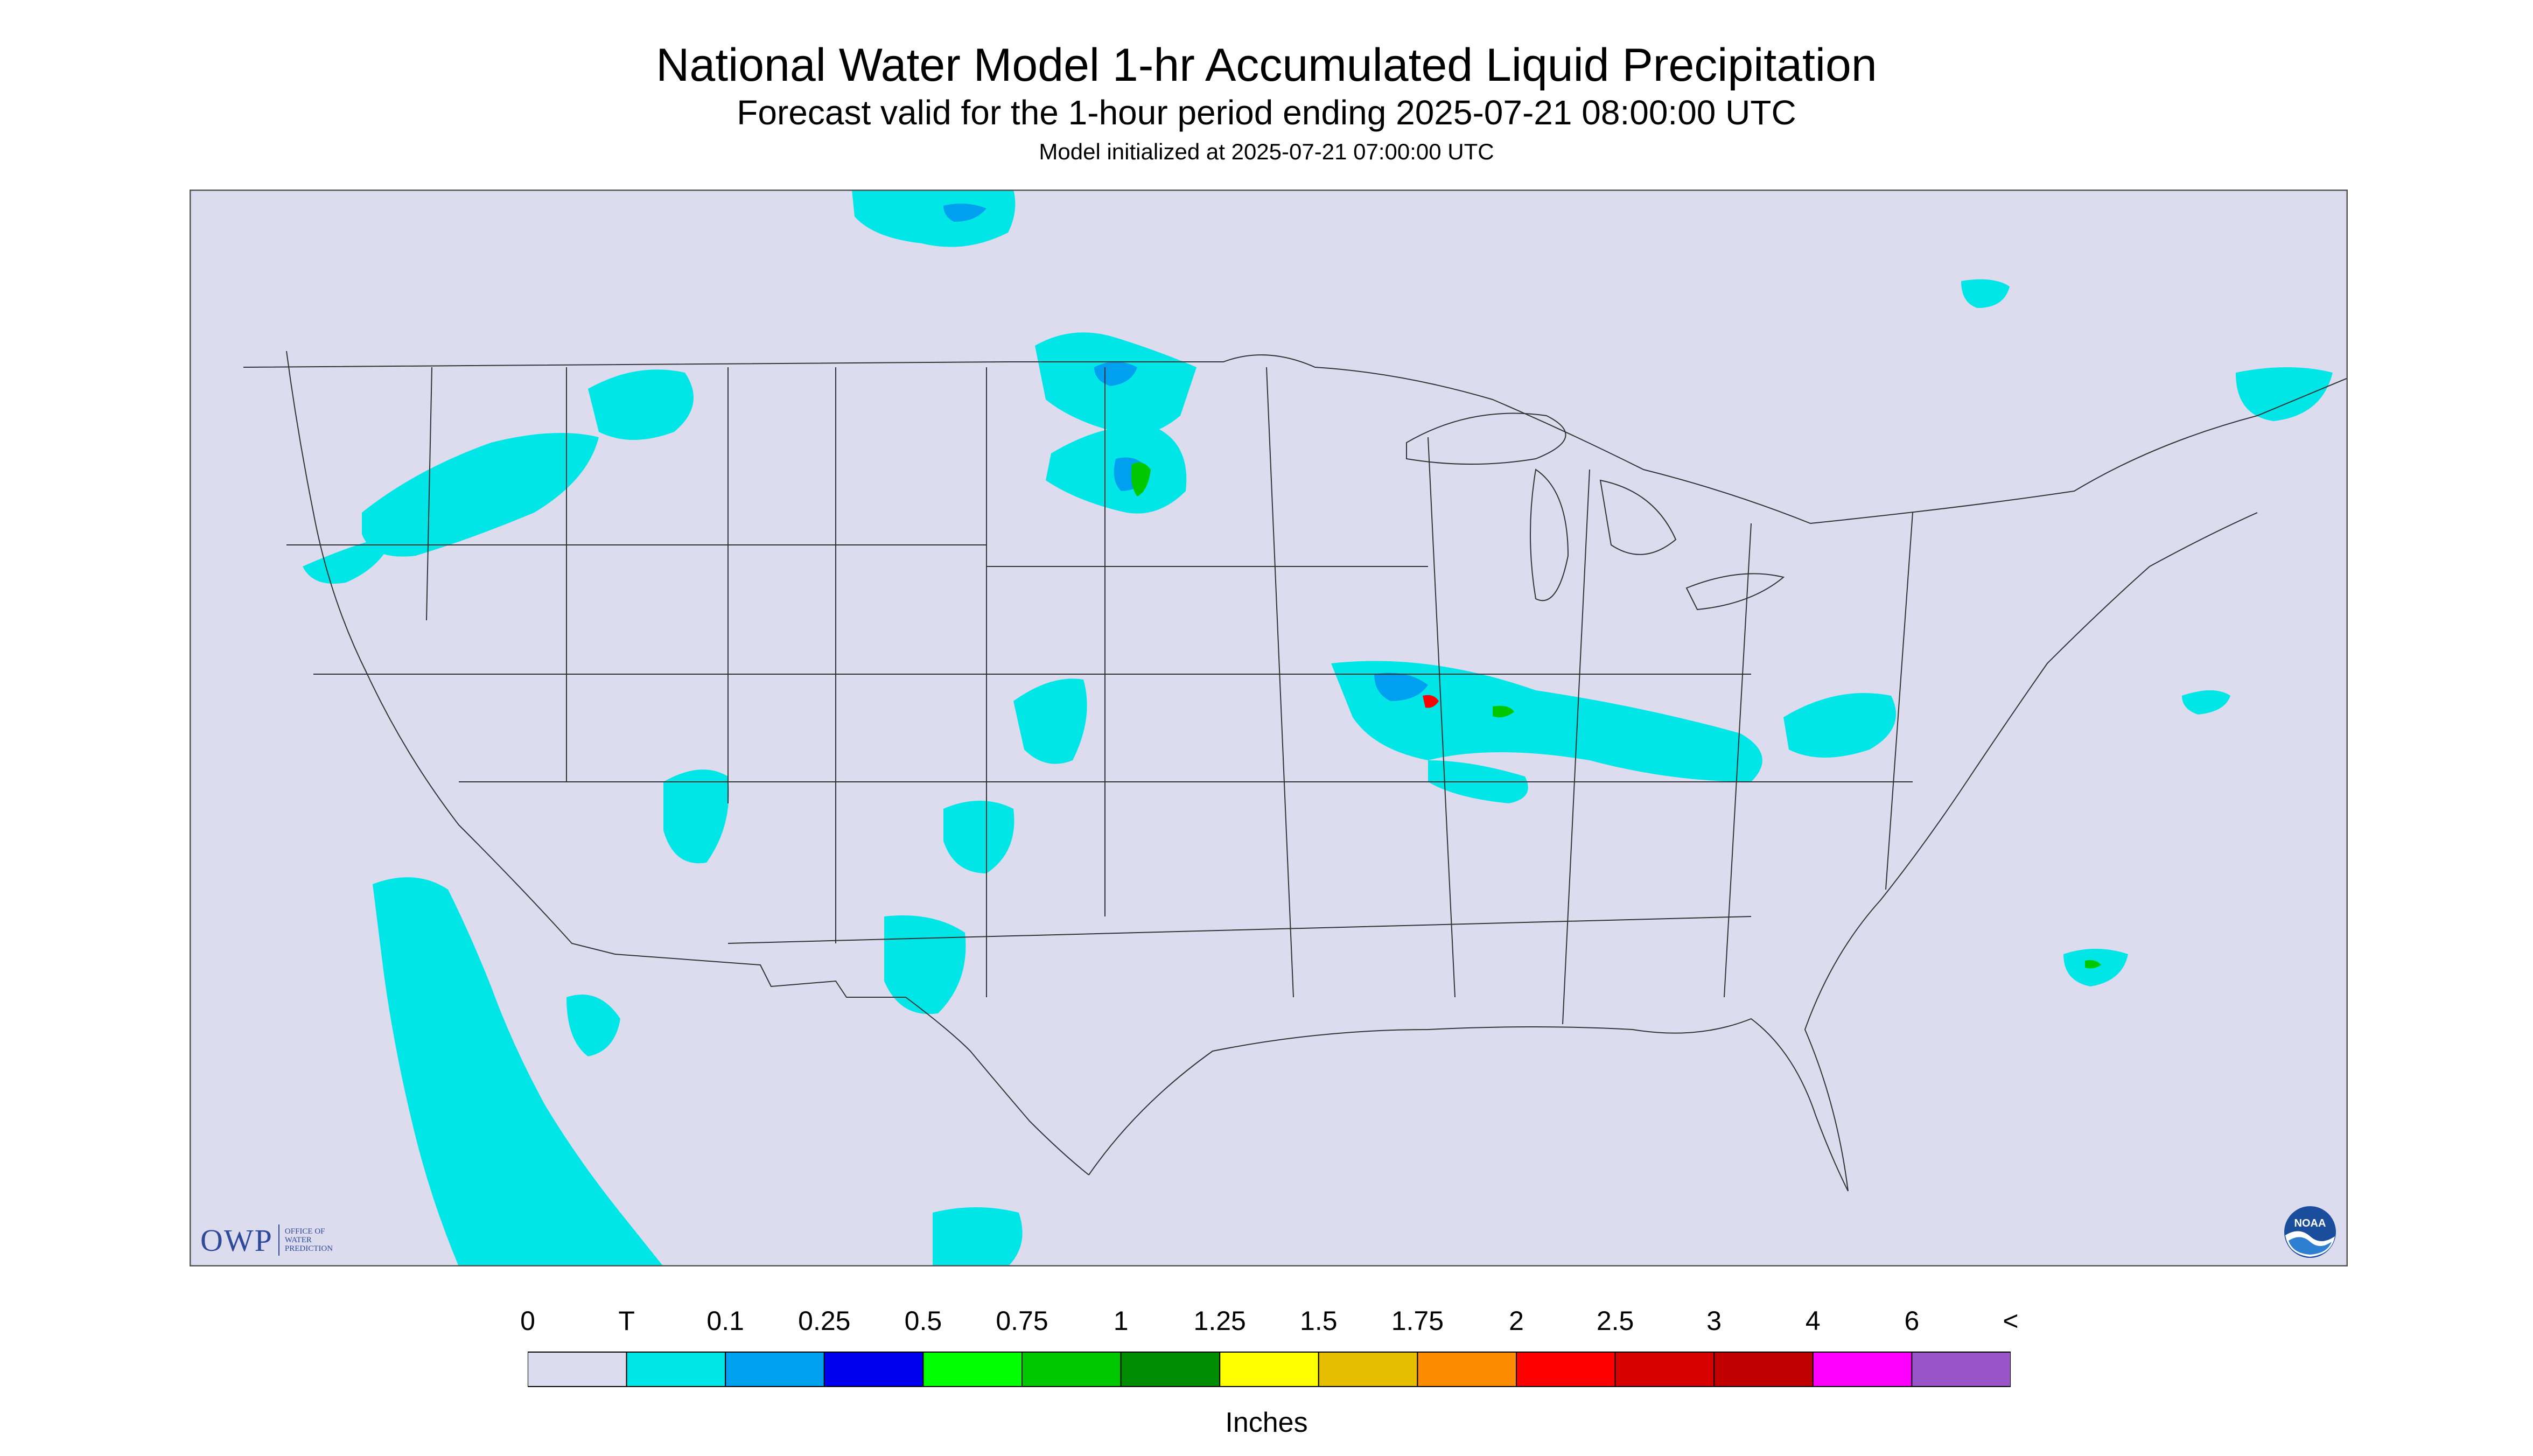  What do you see at coordinates (308, 1240) in the screenshot?
I see `owp-logo-subtext: OFFICE OF WATER PREDICTION` at bounding box center [308, 1240].